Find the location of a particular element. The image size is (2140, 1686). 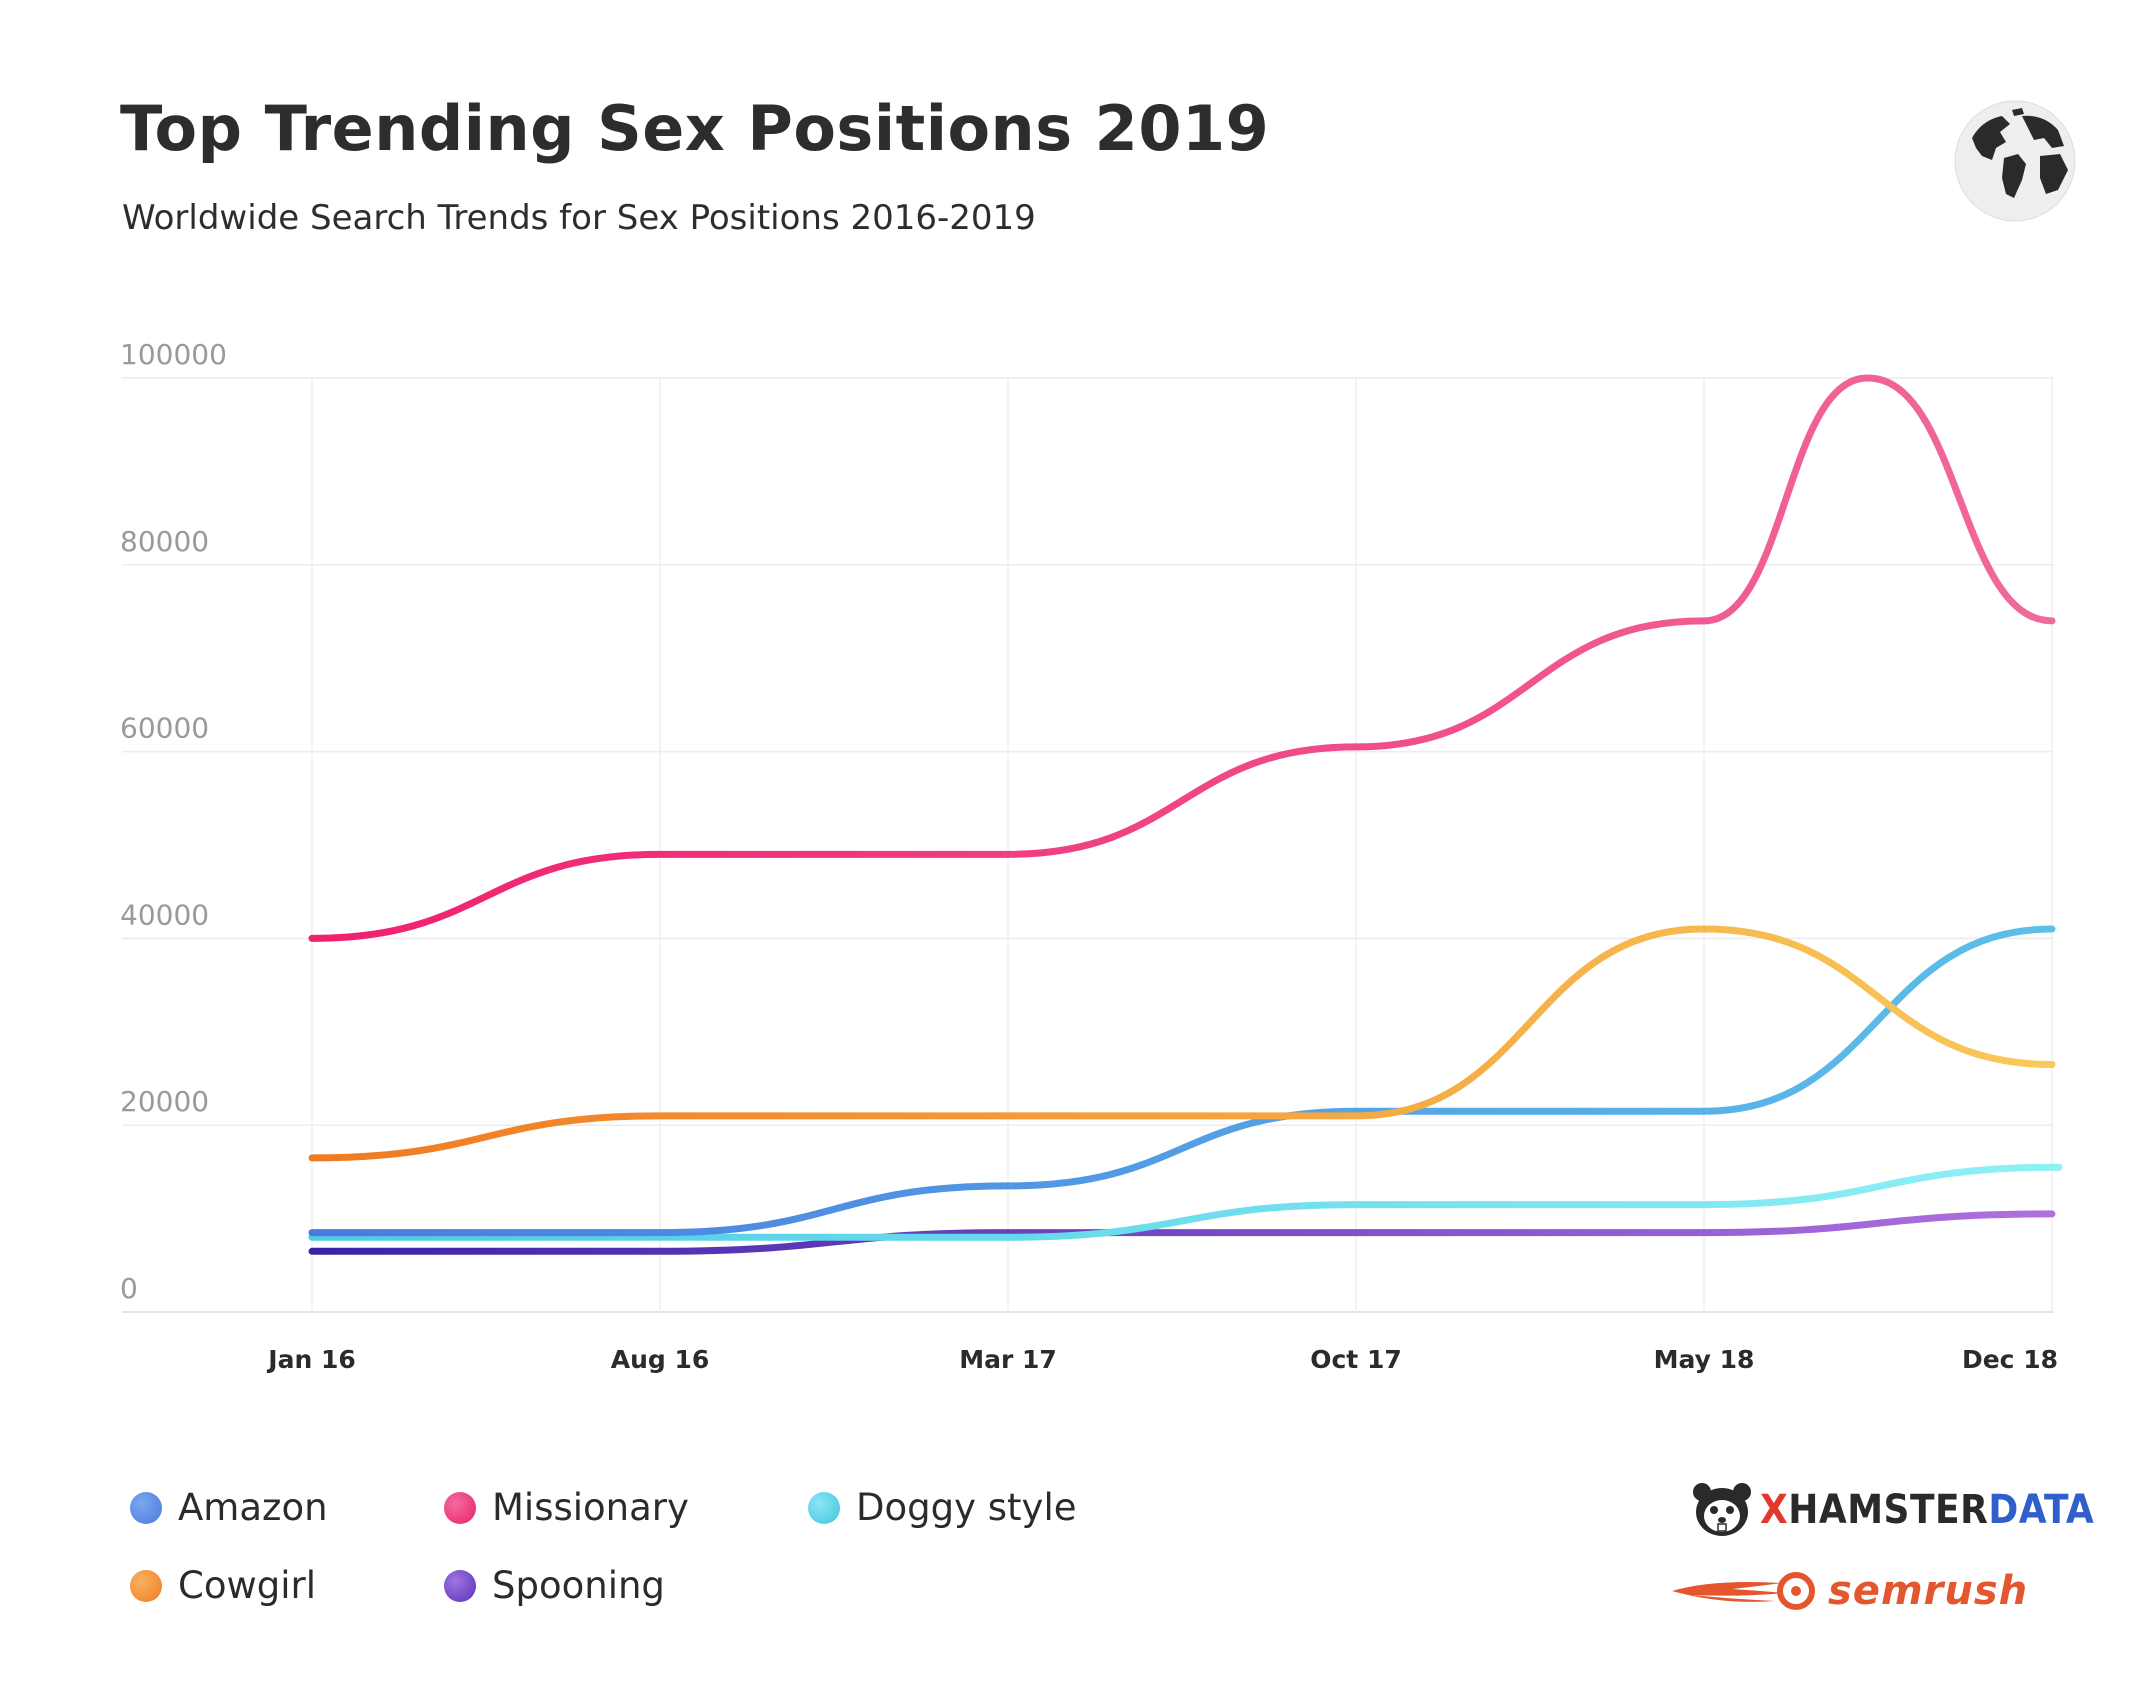

y-tick-label: 60000 is located at coordinates (164, 728).